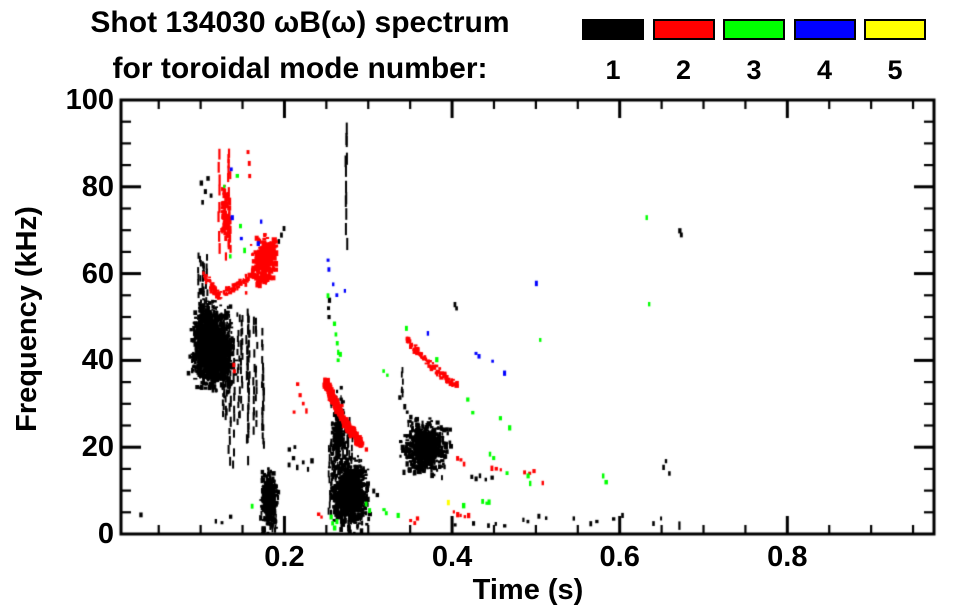  I want to click on y-tick-label: 40, so click(97, 360).